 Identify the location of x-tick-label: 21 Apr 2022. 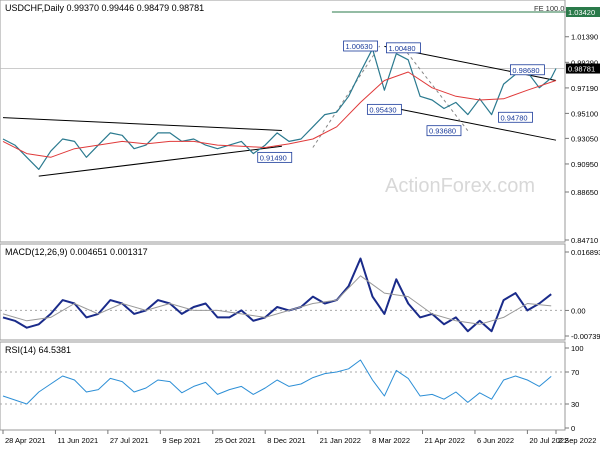
(445, 440).